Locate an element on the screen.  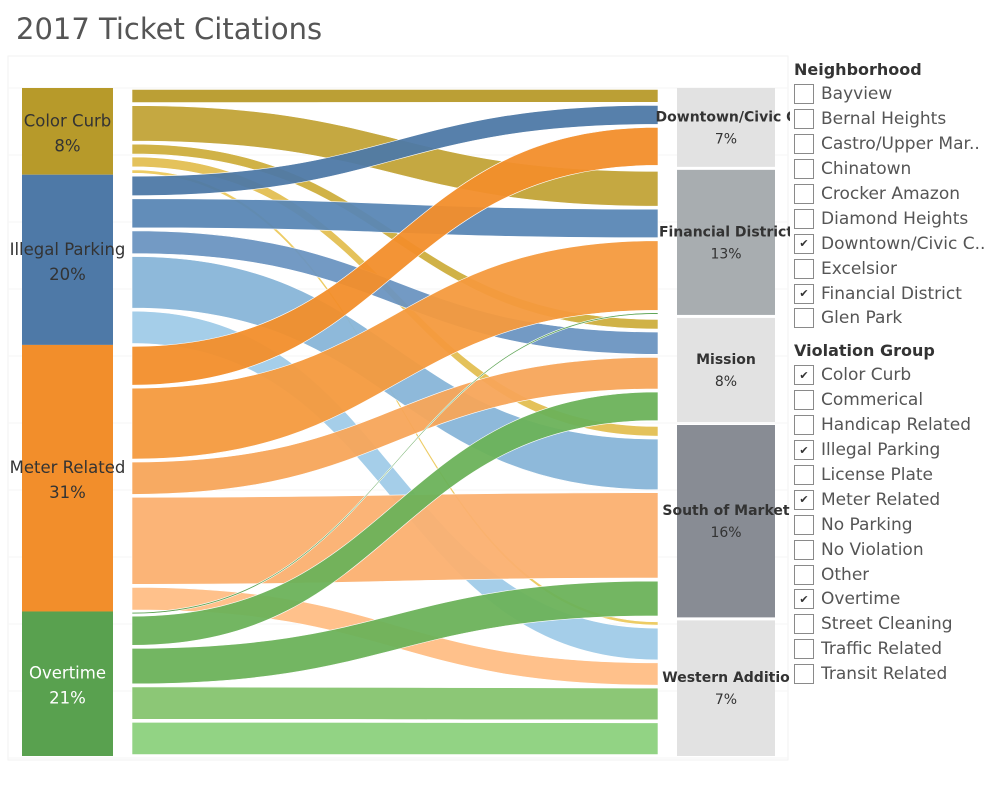
filter-item-bernal-heights: Bernal Heights is located at coordinates (894, 119).